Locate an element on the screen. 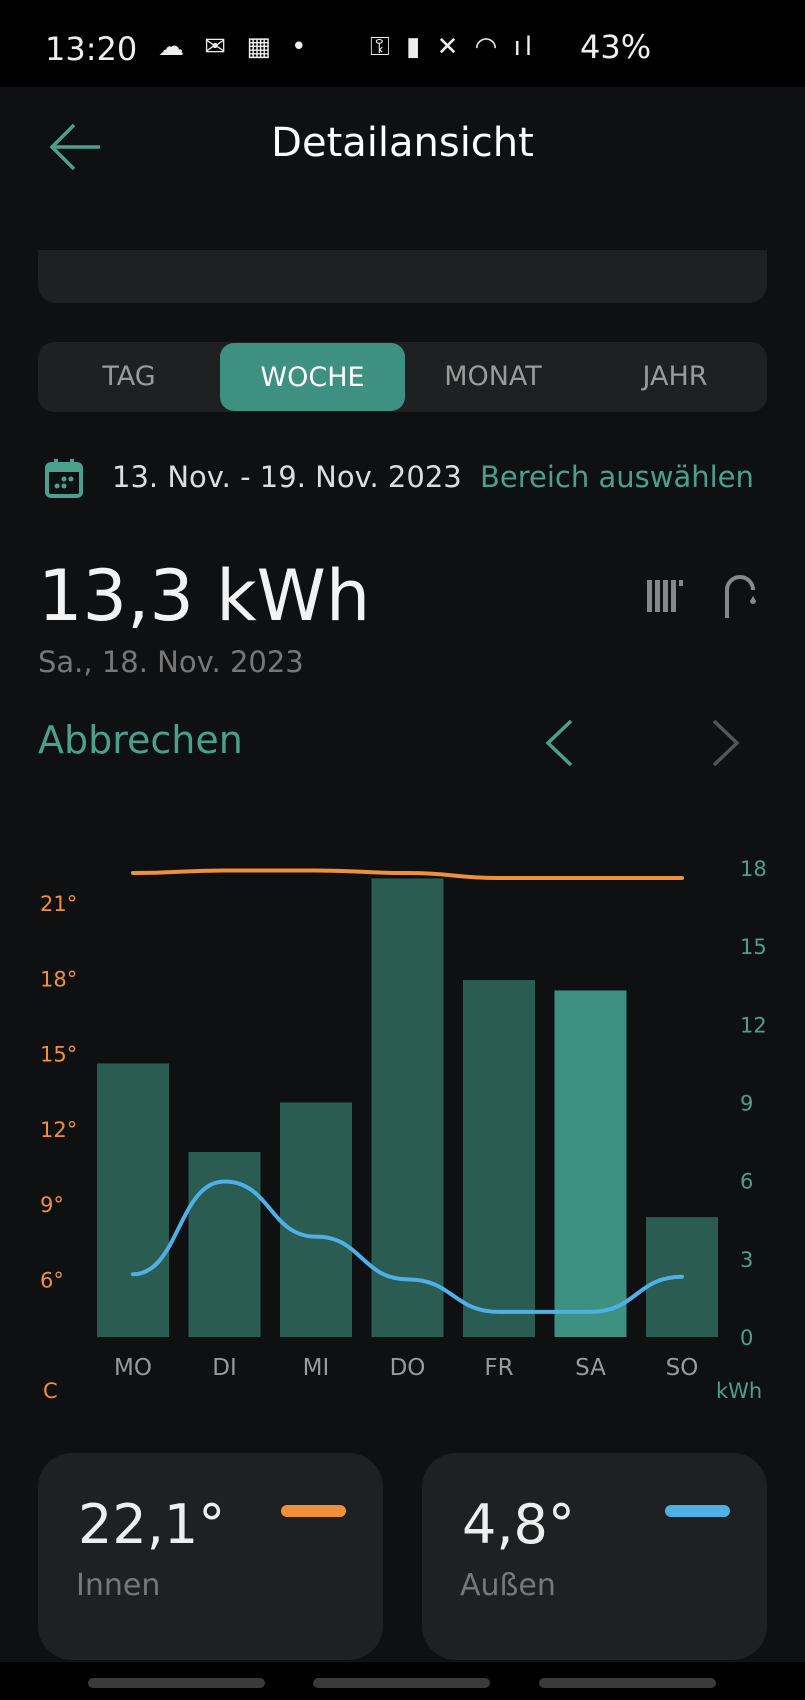  x-tick-label: MO is located at coordinates (133, 1368).